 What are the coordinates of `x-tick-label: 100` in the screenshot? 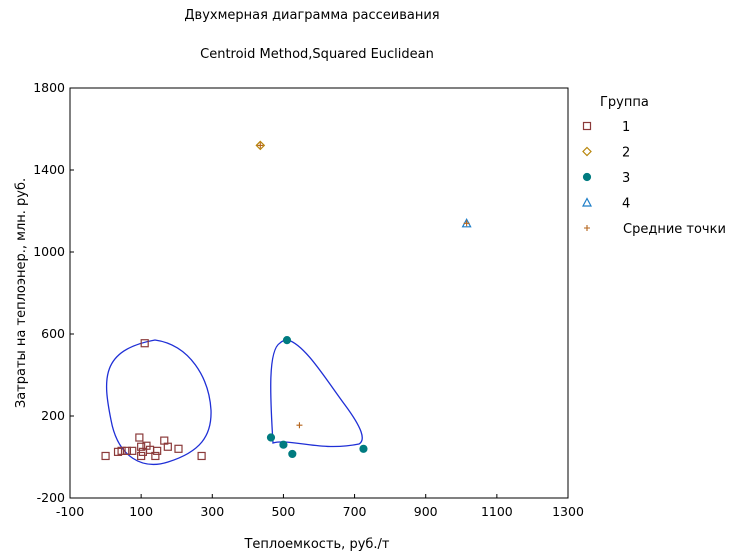 It's located at (141, 511).